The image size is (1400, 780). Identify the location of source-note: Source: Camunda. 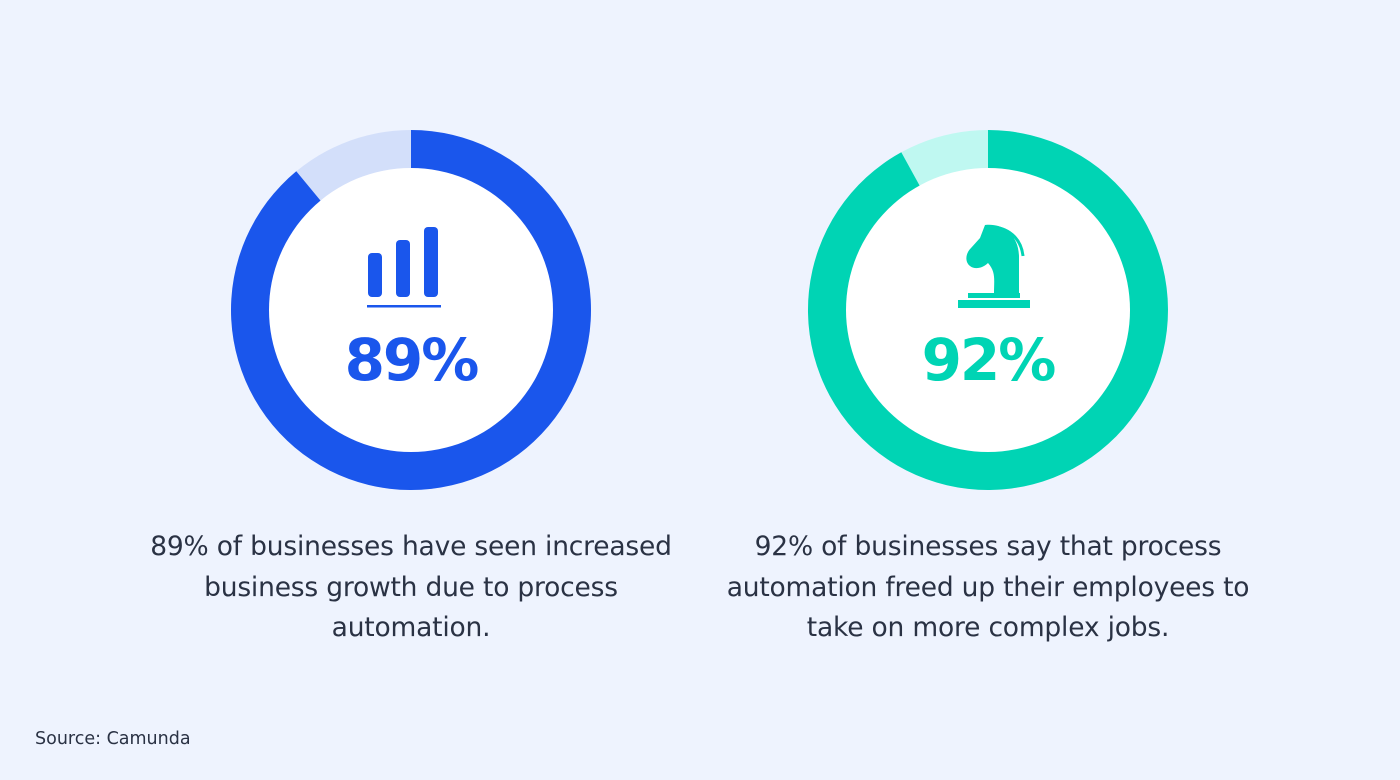
(113, 739).